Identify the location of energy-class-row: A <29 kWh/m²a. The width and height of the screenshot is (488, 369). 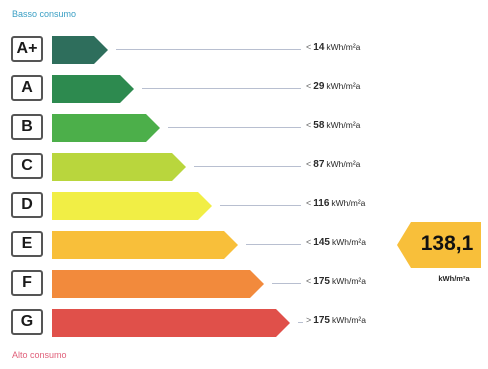
(244, 90).